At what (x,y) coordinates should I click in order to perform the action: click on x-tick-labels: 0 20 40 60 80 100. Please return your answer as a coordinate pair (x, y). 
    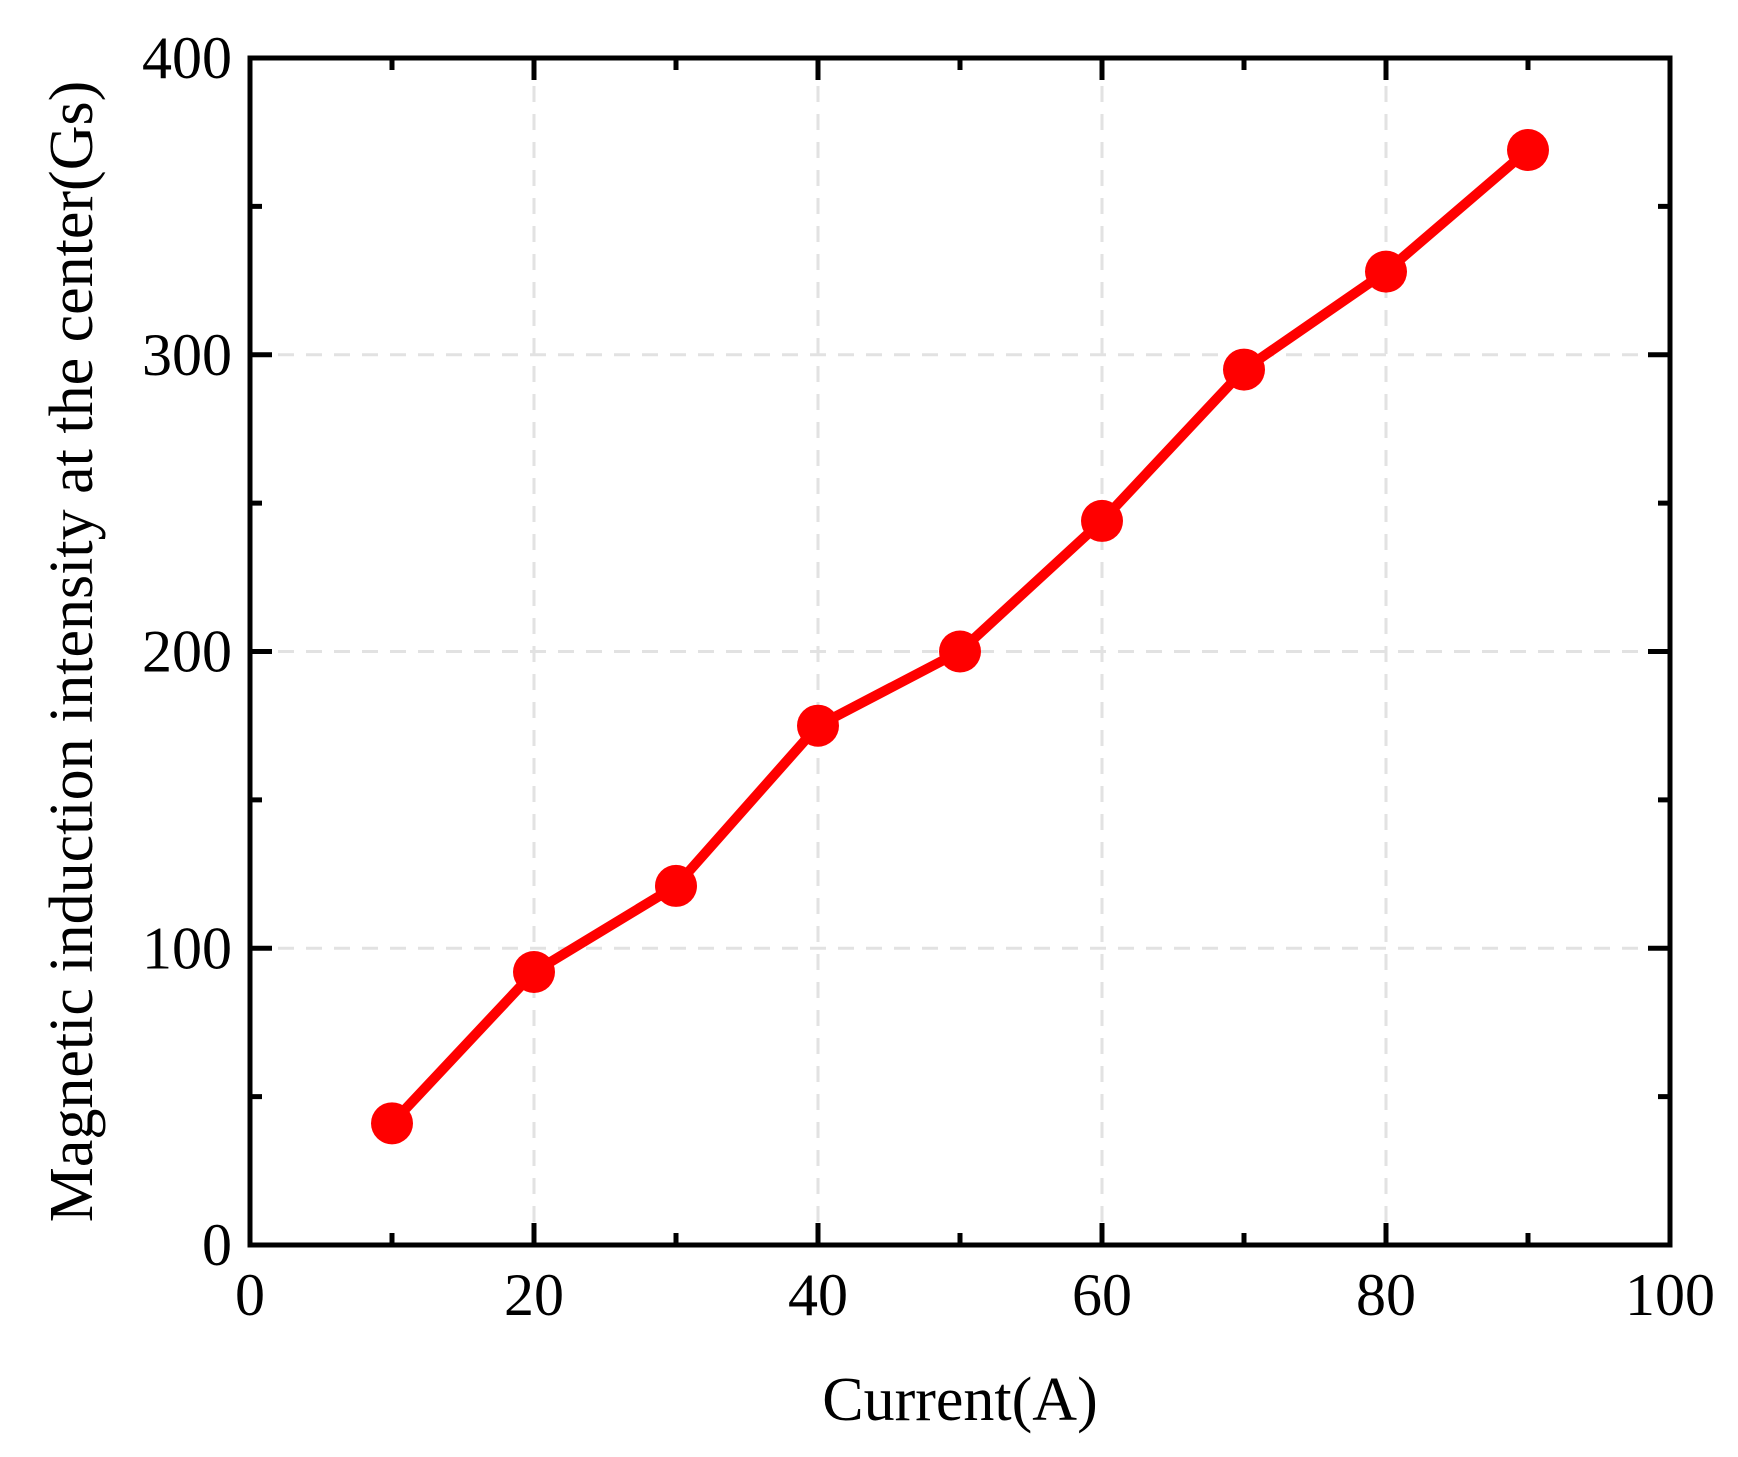
    Looking at the image, I should click on (975, 1295).